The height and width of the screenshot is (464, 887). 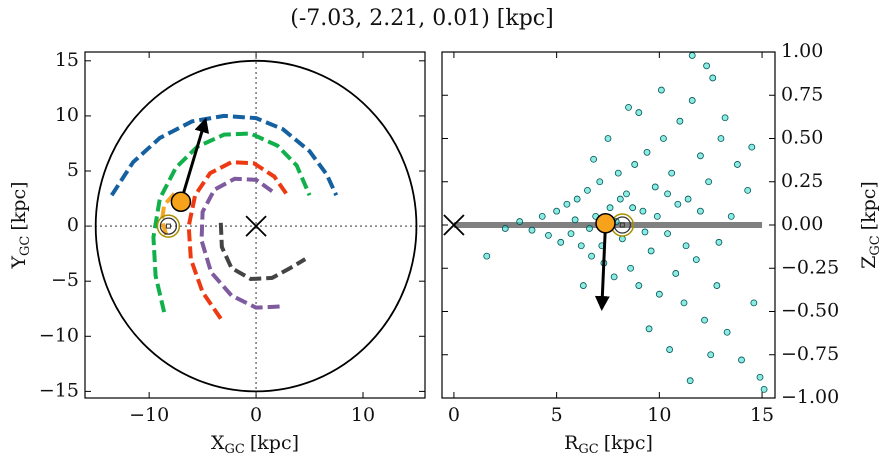 What do you see at coordinates (67, 60) in the screenshot?
I see `y-tick-label: 15` at bounding box center [67, 60].